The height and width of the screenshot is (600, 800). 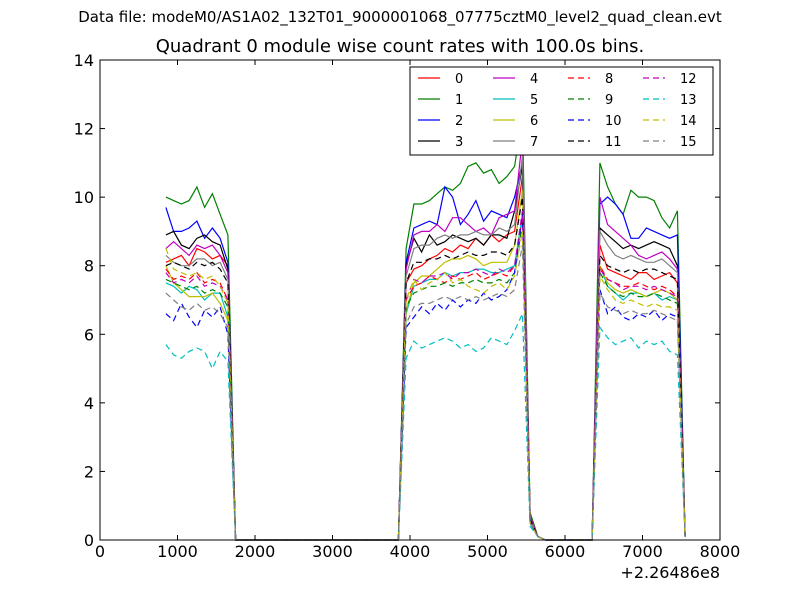 I want to click on legend-label-0: 0, so click(x=459, y=79).